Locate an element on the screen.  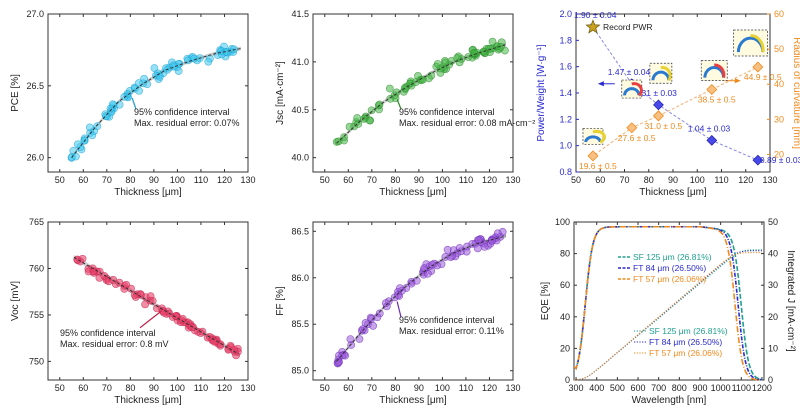
confidence-band is located at coordinates (421, 94).